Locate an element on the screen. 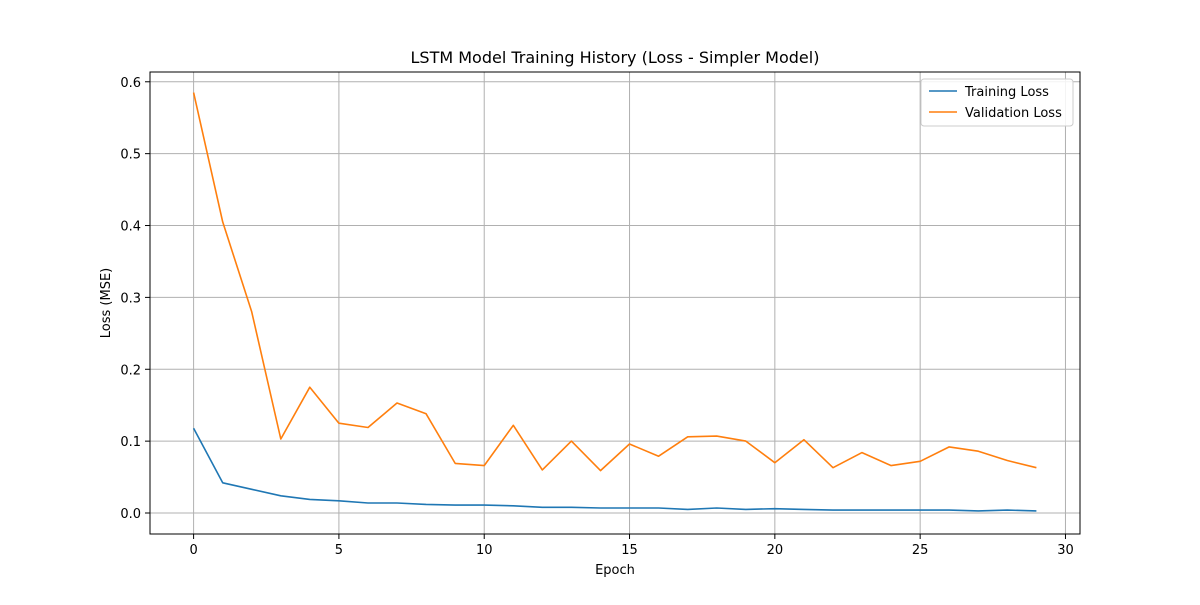  x-tick-label: 25 is located at coordinates (920, 550).